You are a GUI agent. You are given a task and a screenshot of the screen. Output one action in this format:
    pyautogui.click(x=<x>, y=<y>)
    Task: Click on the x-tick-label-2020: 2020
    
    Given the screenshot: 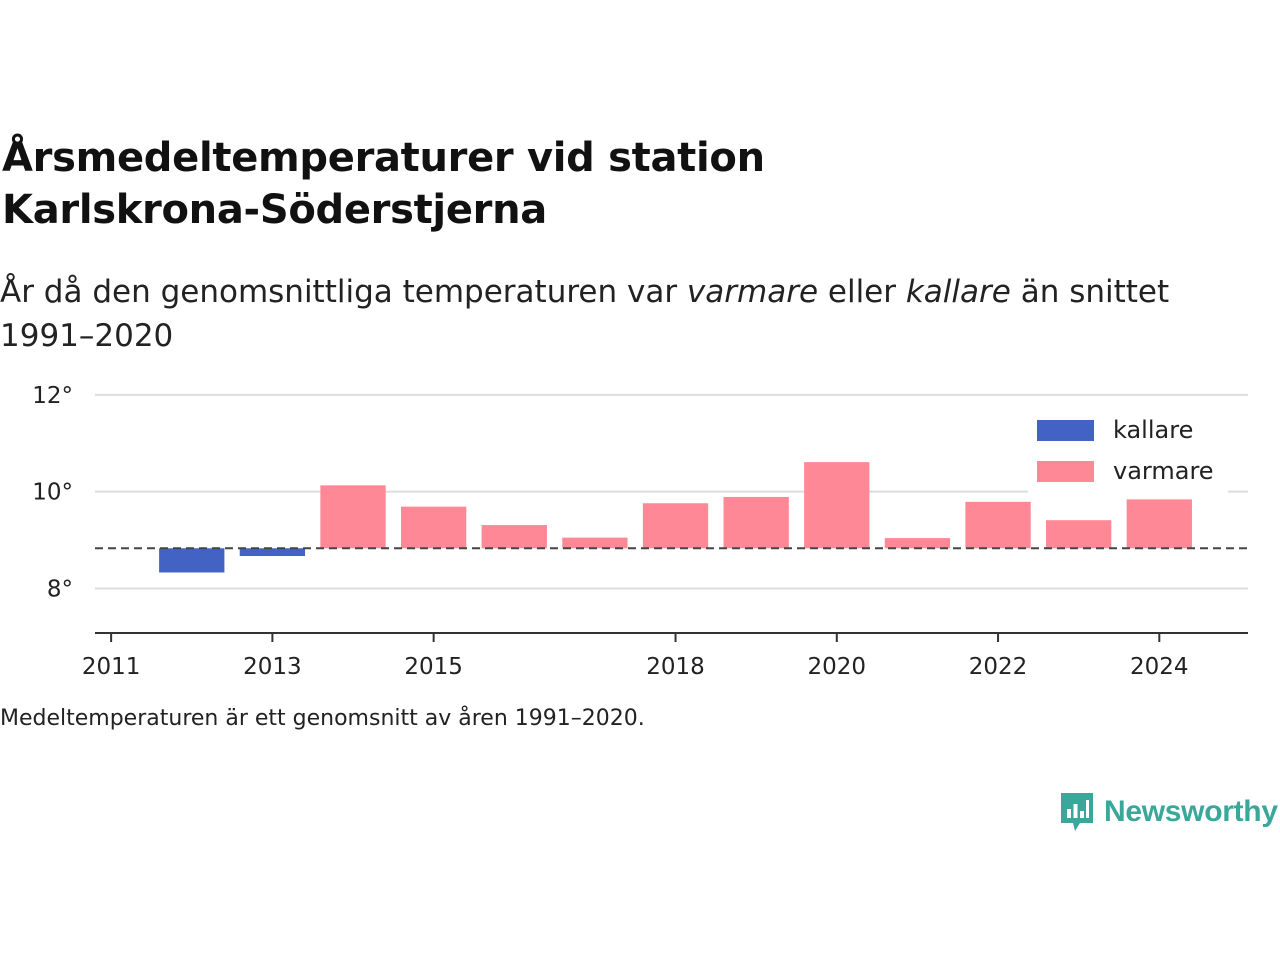 What is the action you would take?
    pyautogui.click(x=837, y=667)
    